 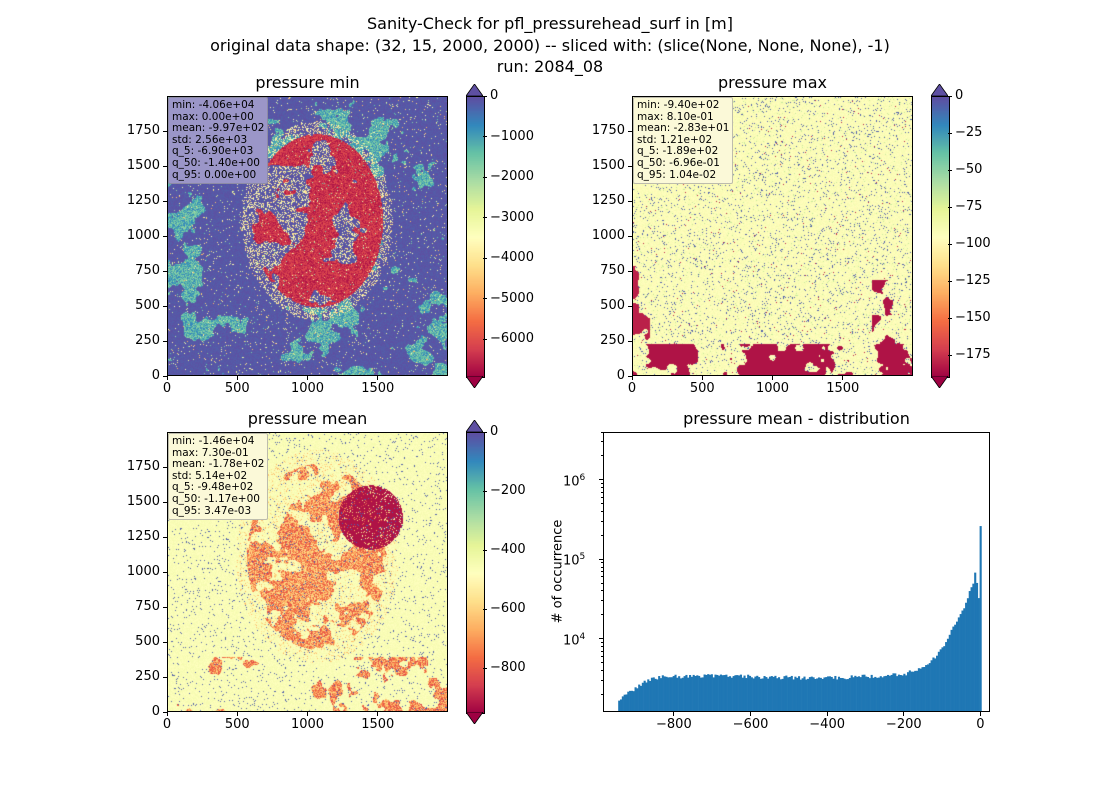 I want to click on pressure-mean-xtick-label: 500, so click(x=237, y=724).